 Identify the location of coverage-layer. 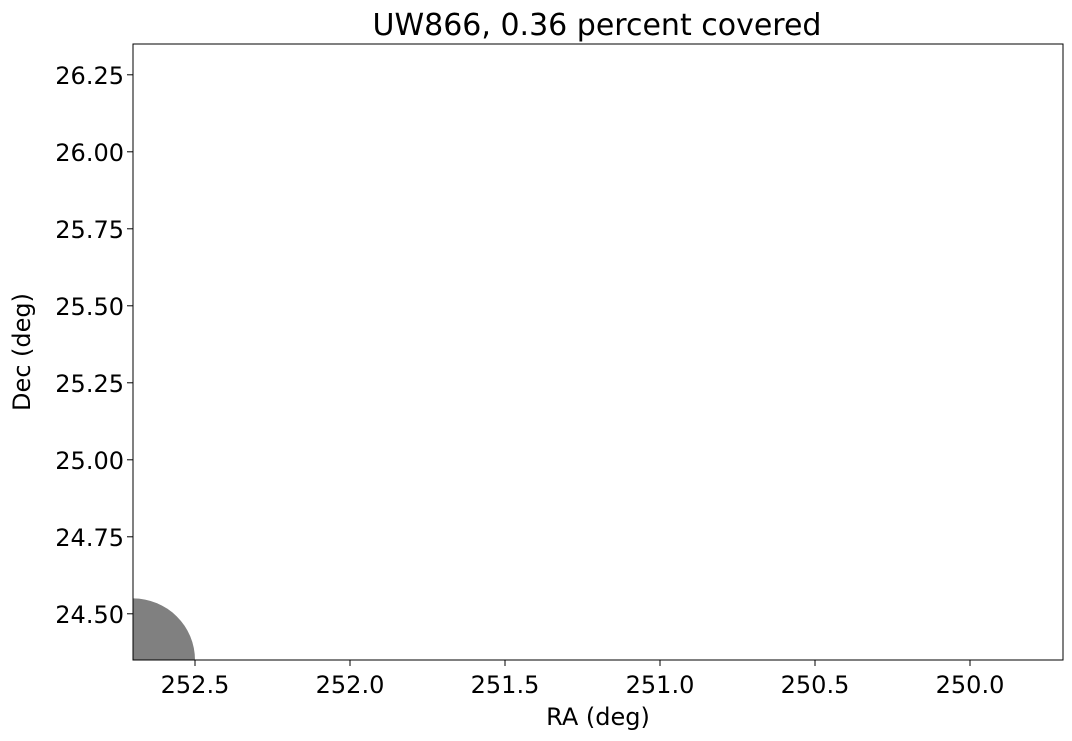
(164, 629).